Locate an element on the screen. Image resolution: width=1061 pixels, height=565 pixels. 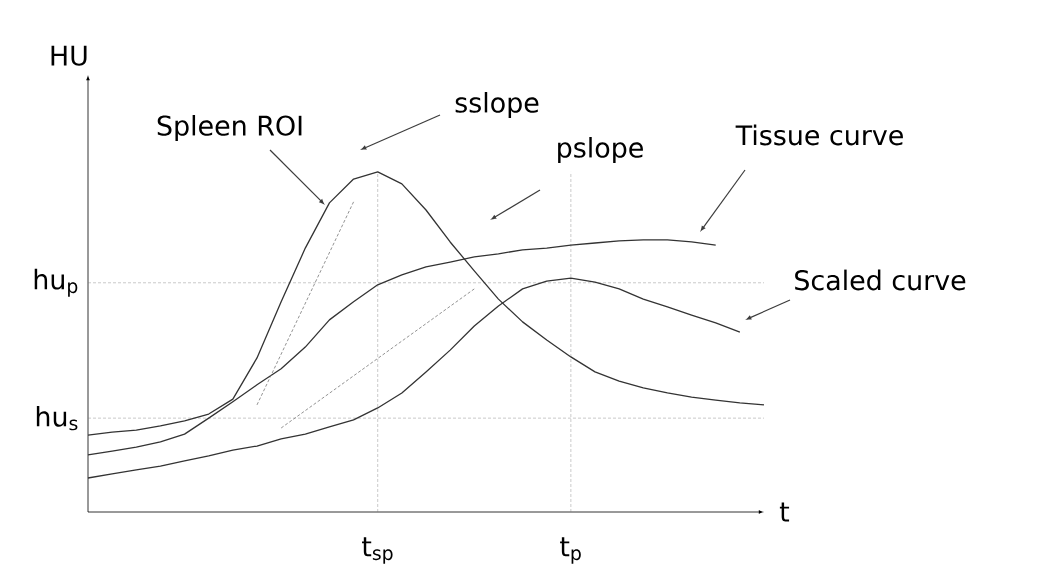
x-axis-title: t is located at coordinates (784, 512).